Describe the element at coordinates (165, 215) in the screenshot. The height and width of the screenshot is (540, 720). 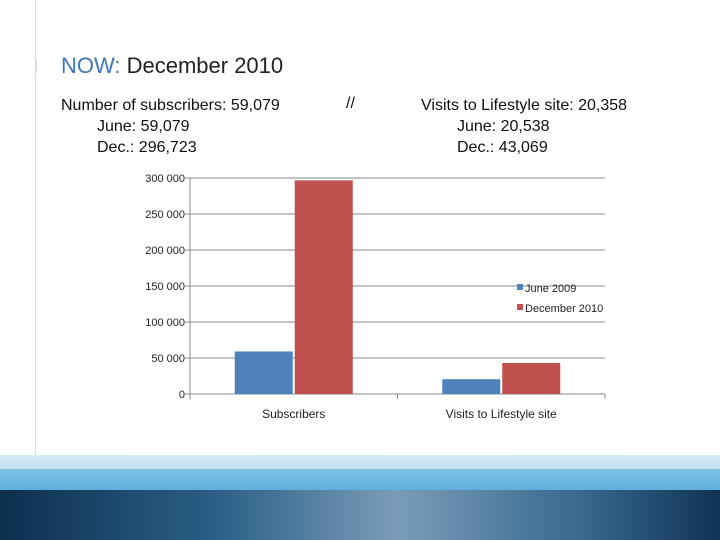
I see `y-tick-label: 250 000` at that location.